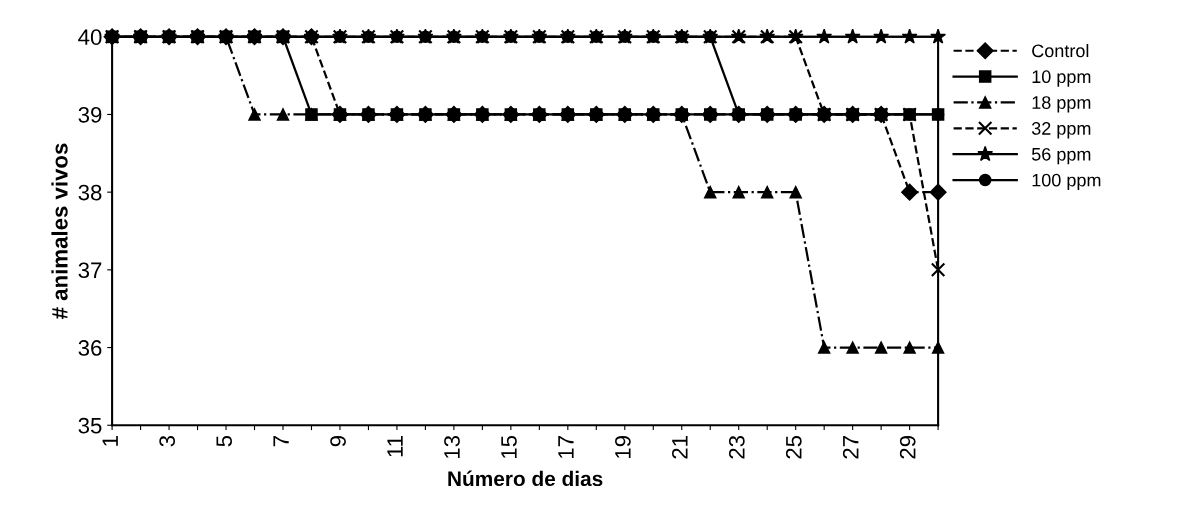 The width and height of the screenshot is (1180, 525). I want to click on x-tick-label: 3, so click(167, 441).